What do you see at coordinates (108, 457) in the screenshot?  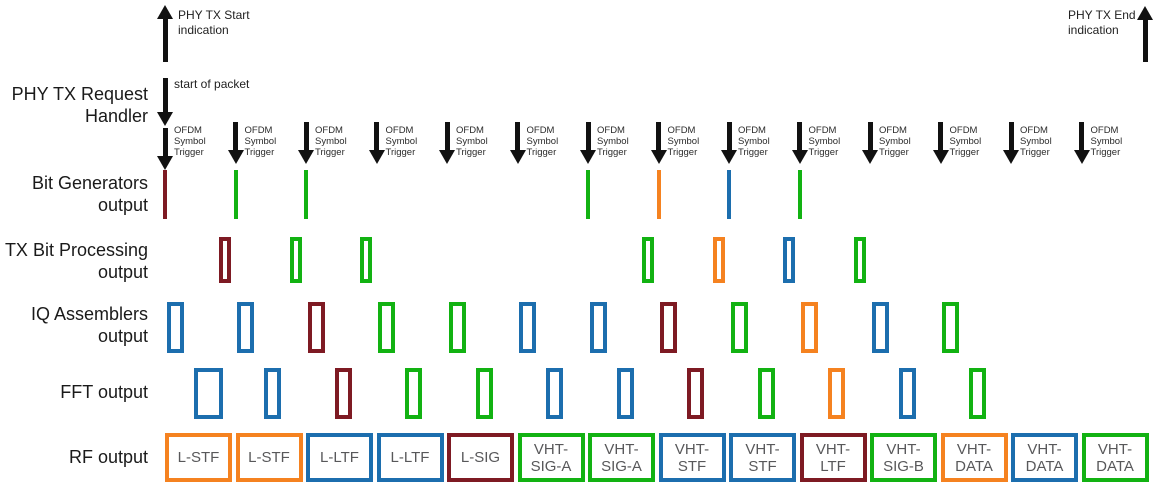 I see `row-label-rf-output: RF output` at bounding box center [108, 457].